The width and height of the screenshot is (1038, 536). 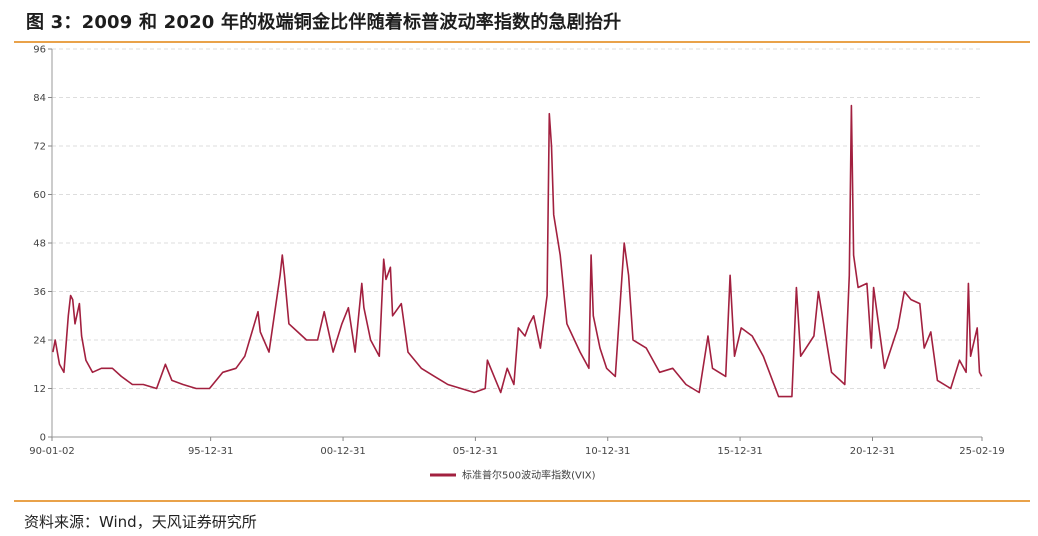 I want to click on source-note: 资料来源：Wind，天风证券研究所, so click(x=140, y=522).